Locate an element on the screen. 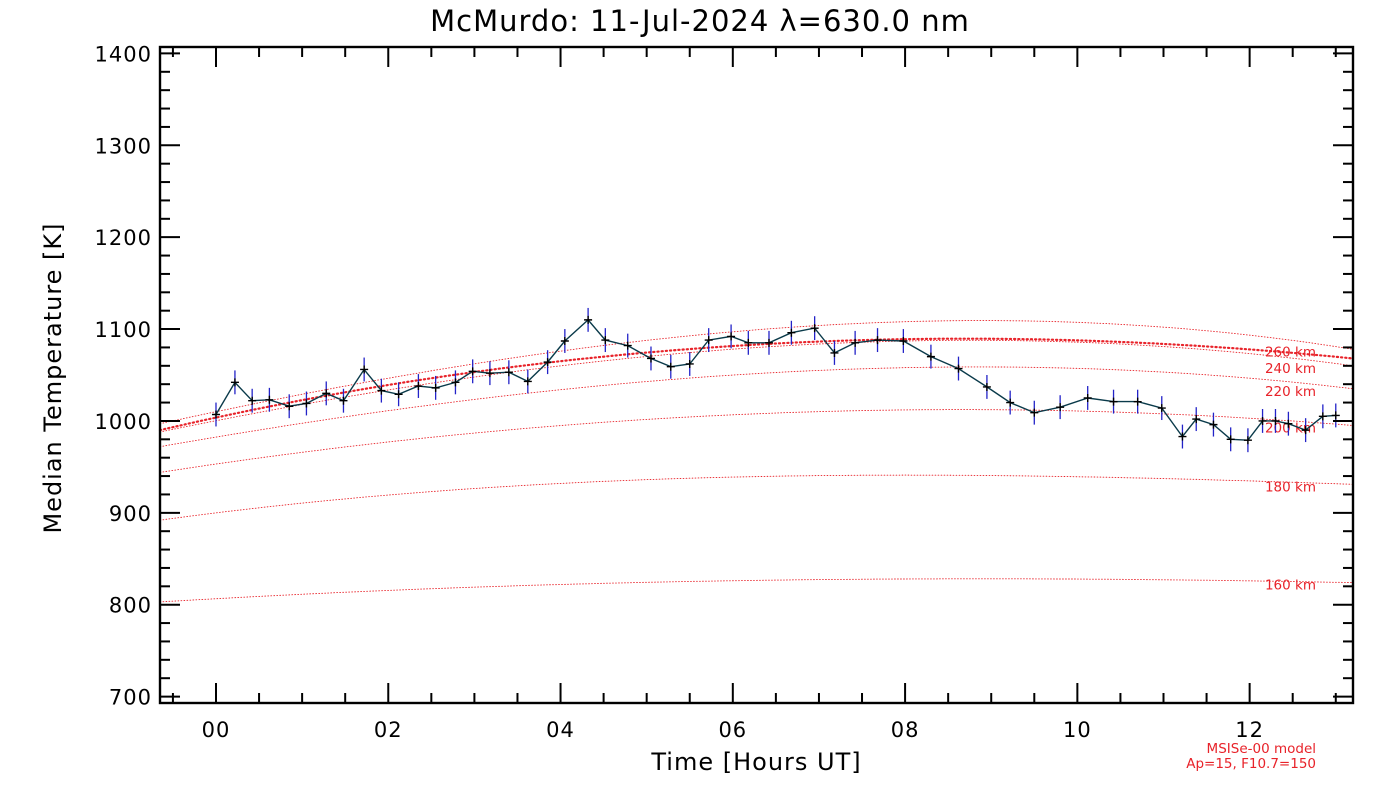 The width and height of the screenshot is (1400, 800). x-tick-label-3: 06 is located at coordinates (732, 730).